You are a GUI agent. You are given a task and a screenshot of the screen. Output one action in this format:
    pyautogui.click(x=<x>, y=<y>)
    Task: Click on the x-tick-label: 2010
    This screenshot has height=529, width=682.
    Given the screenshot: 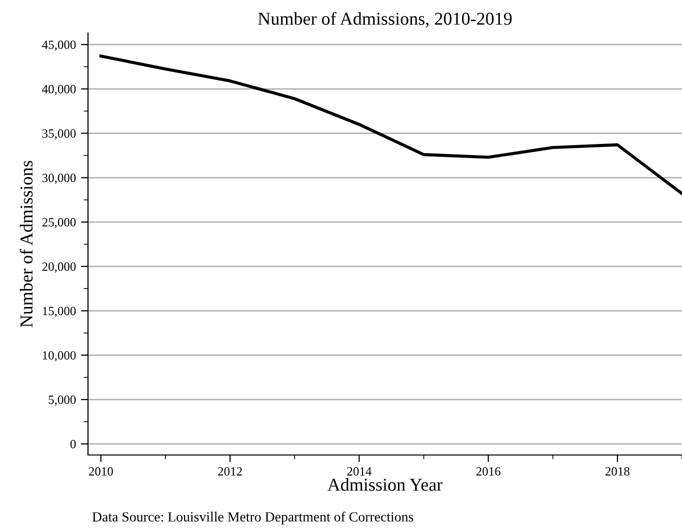 What is the action you would take?
    pyautogui.click(x=100, y=471)
    